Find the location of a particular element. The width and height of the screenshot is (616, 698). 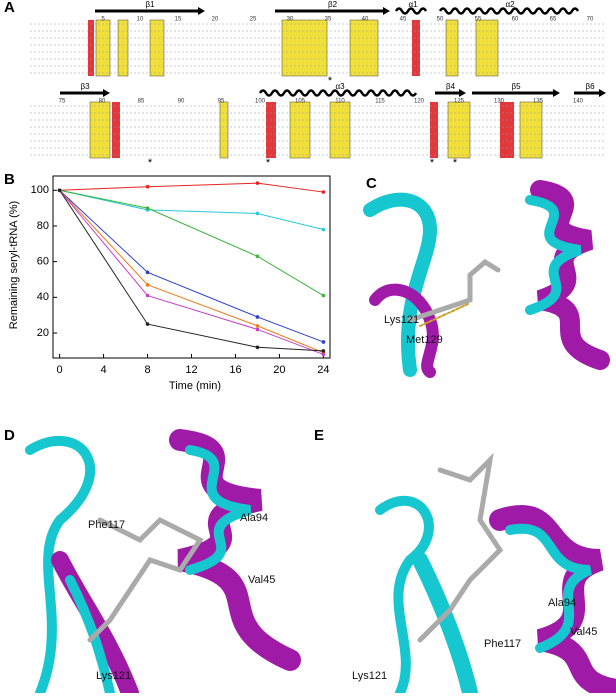

x-tick-label: 16 is located at coordinates (235, 370).